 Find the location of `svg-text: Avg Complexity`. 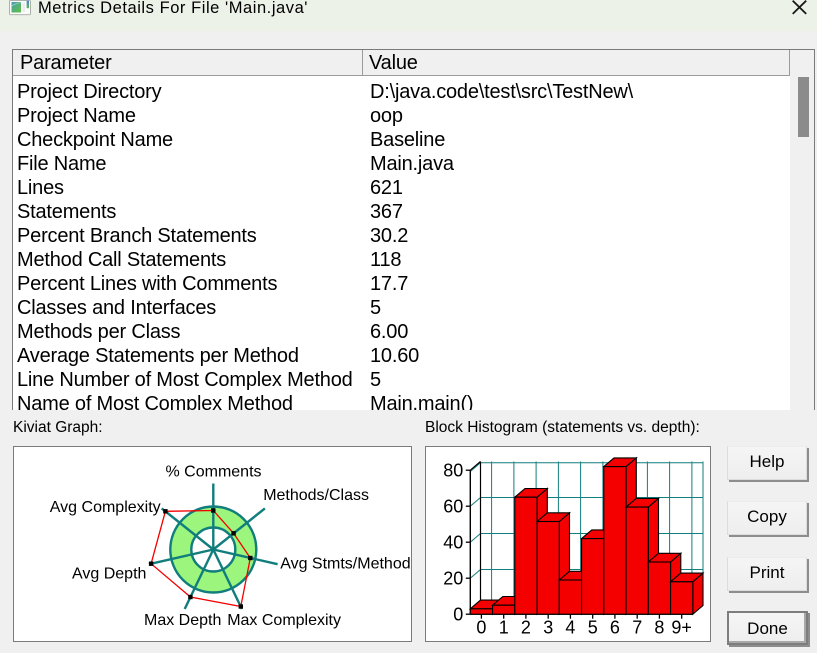

svg-text: Avg Complexity is located at coordinates (104, 507).